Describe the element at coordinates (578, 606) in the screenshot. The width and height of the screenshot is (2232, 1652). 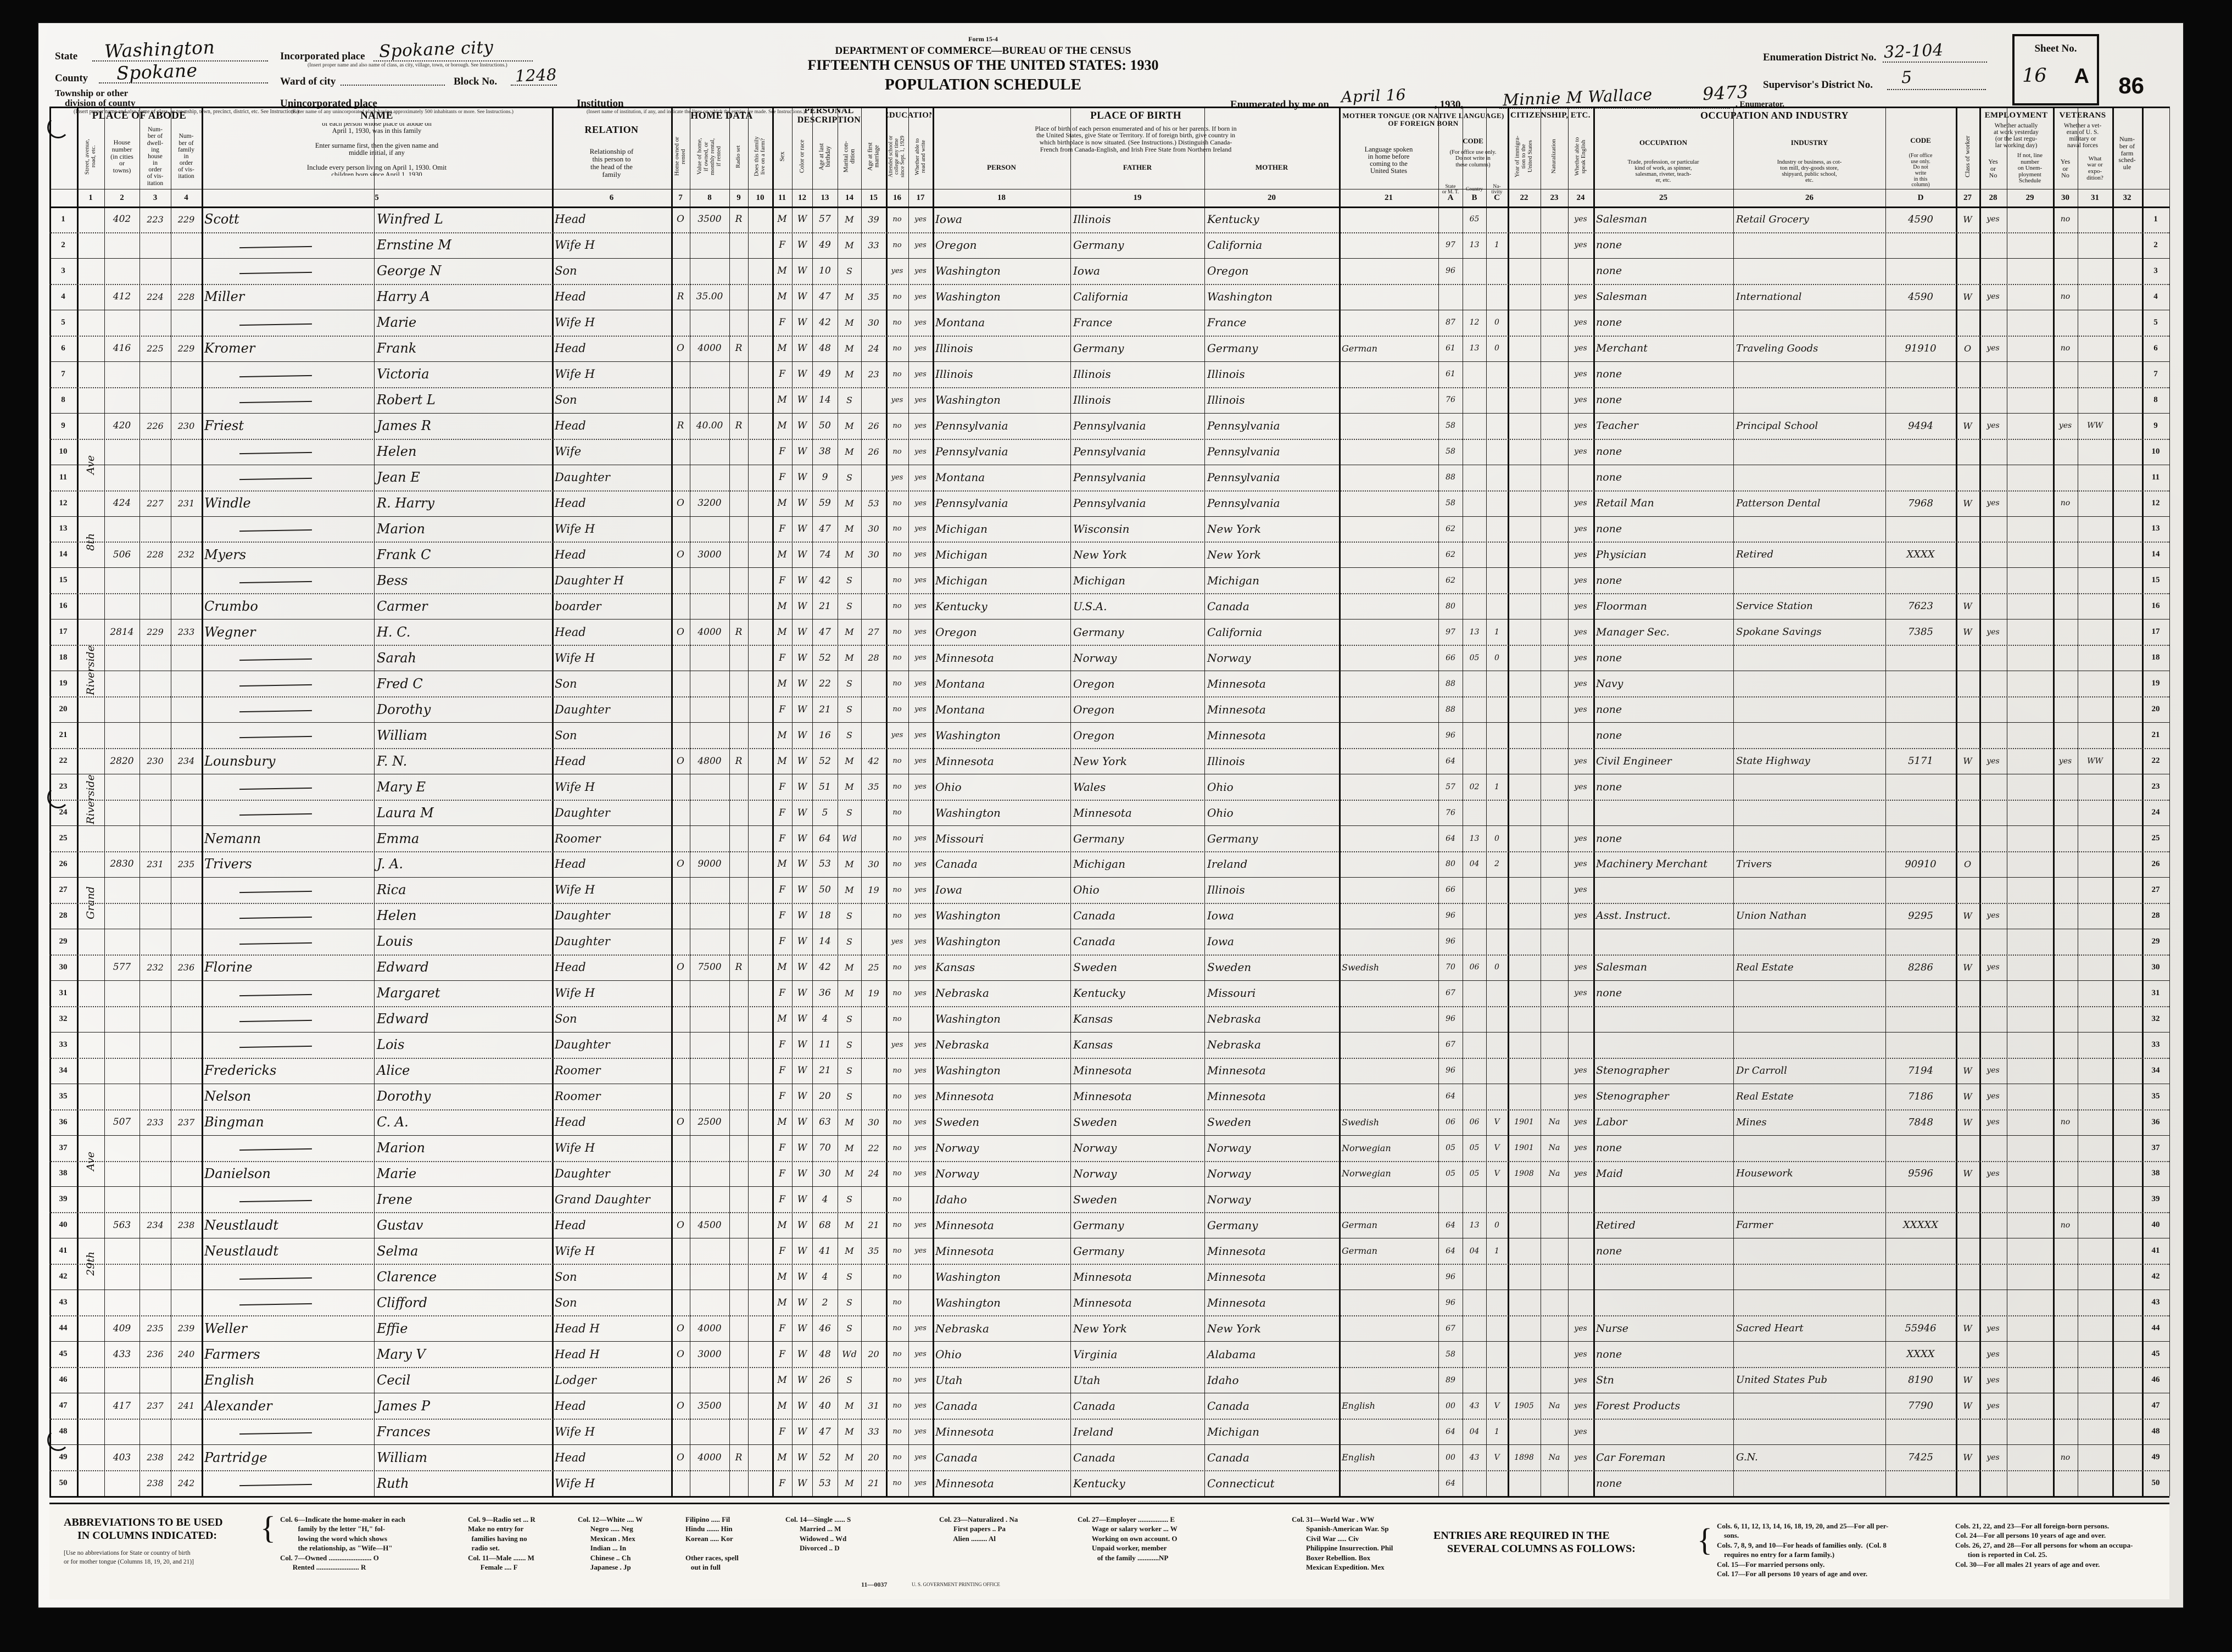
I see `cell-relation: boarder` at that location.